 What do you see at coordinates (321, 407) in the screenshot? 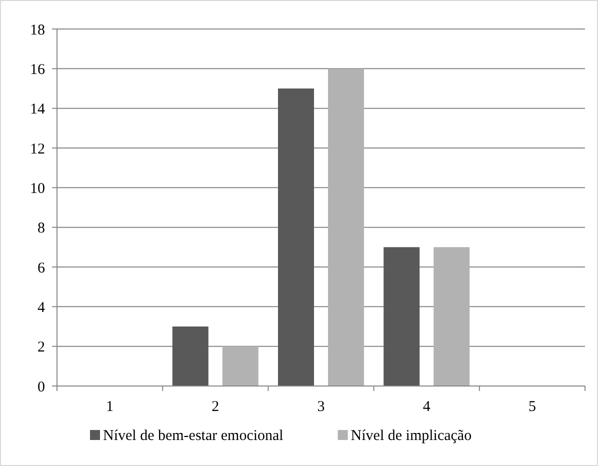
I see `x-tick-label: 3` at bounding box center [321, 407].